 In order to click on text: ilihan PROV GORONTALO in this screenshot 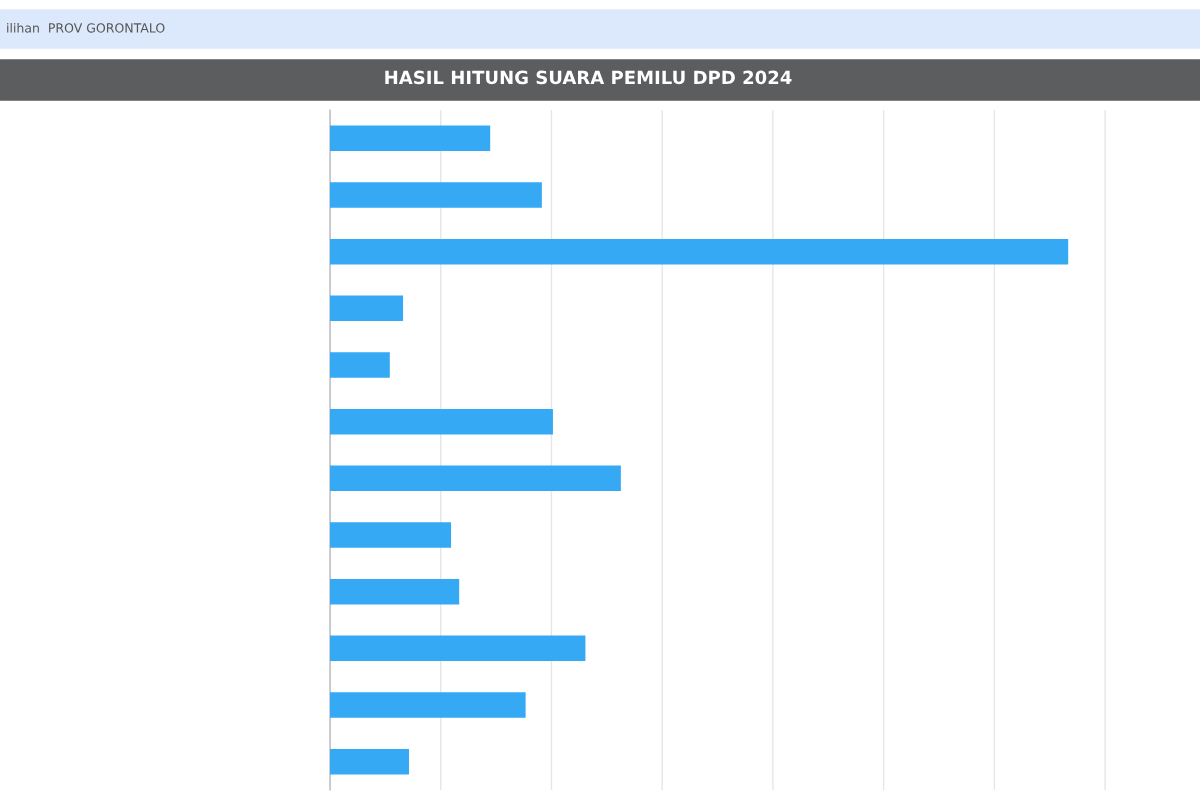, I will do `click(86, 27)`.